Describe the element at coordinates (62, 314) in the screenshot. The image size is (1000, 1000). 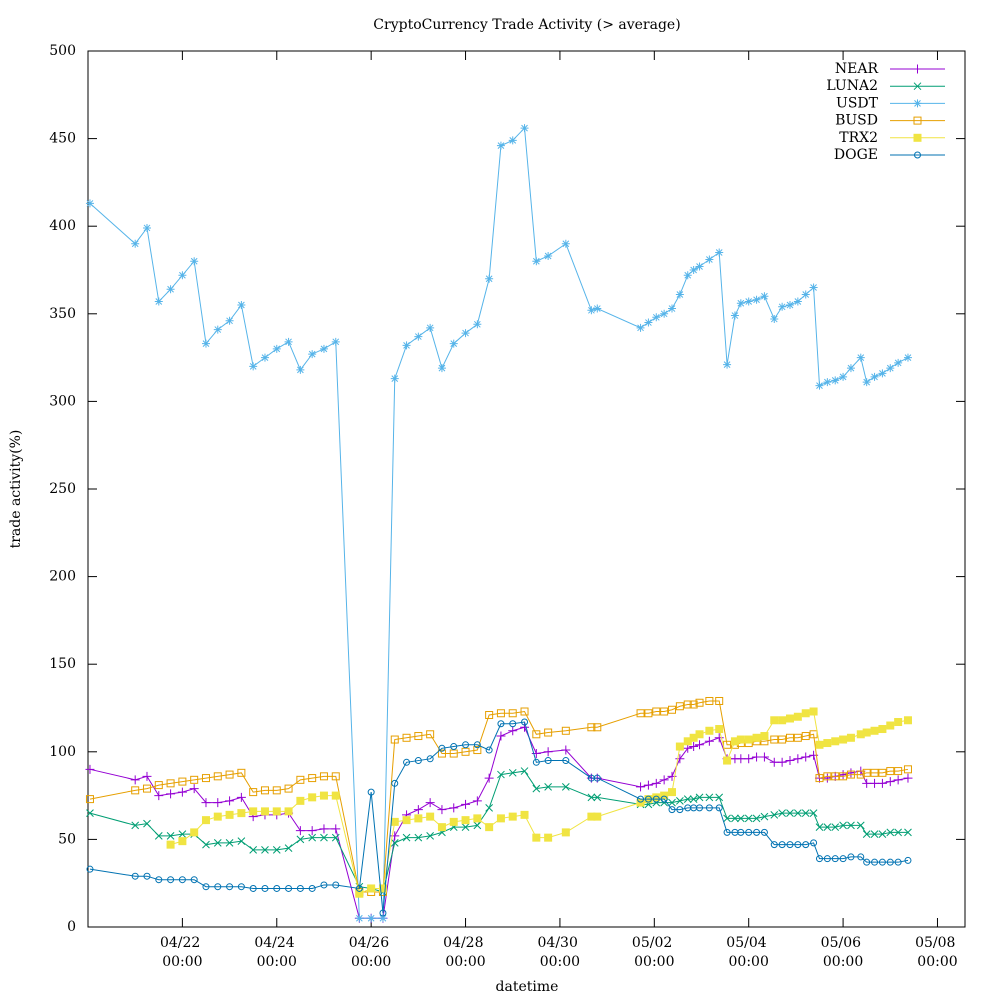
I see `y-tick-label: 350` at that location.